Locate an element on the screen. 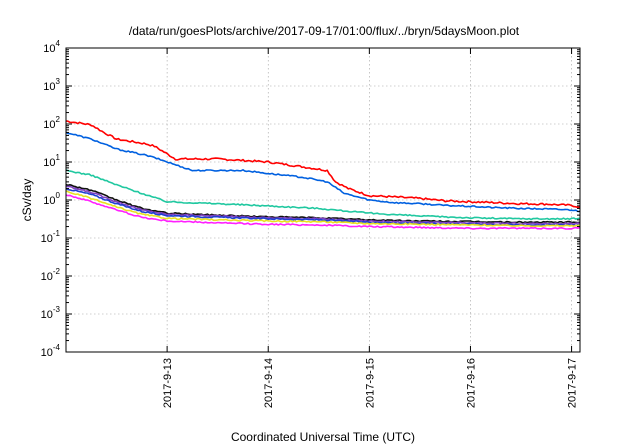 The height and width of the screenshot is (448, 640). y-tick-label: 10⁻¹ is located at coordinates (51, 237).